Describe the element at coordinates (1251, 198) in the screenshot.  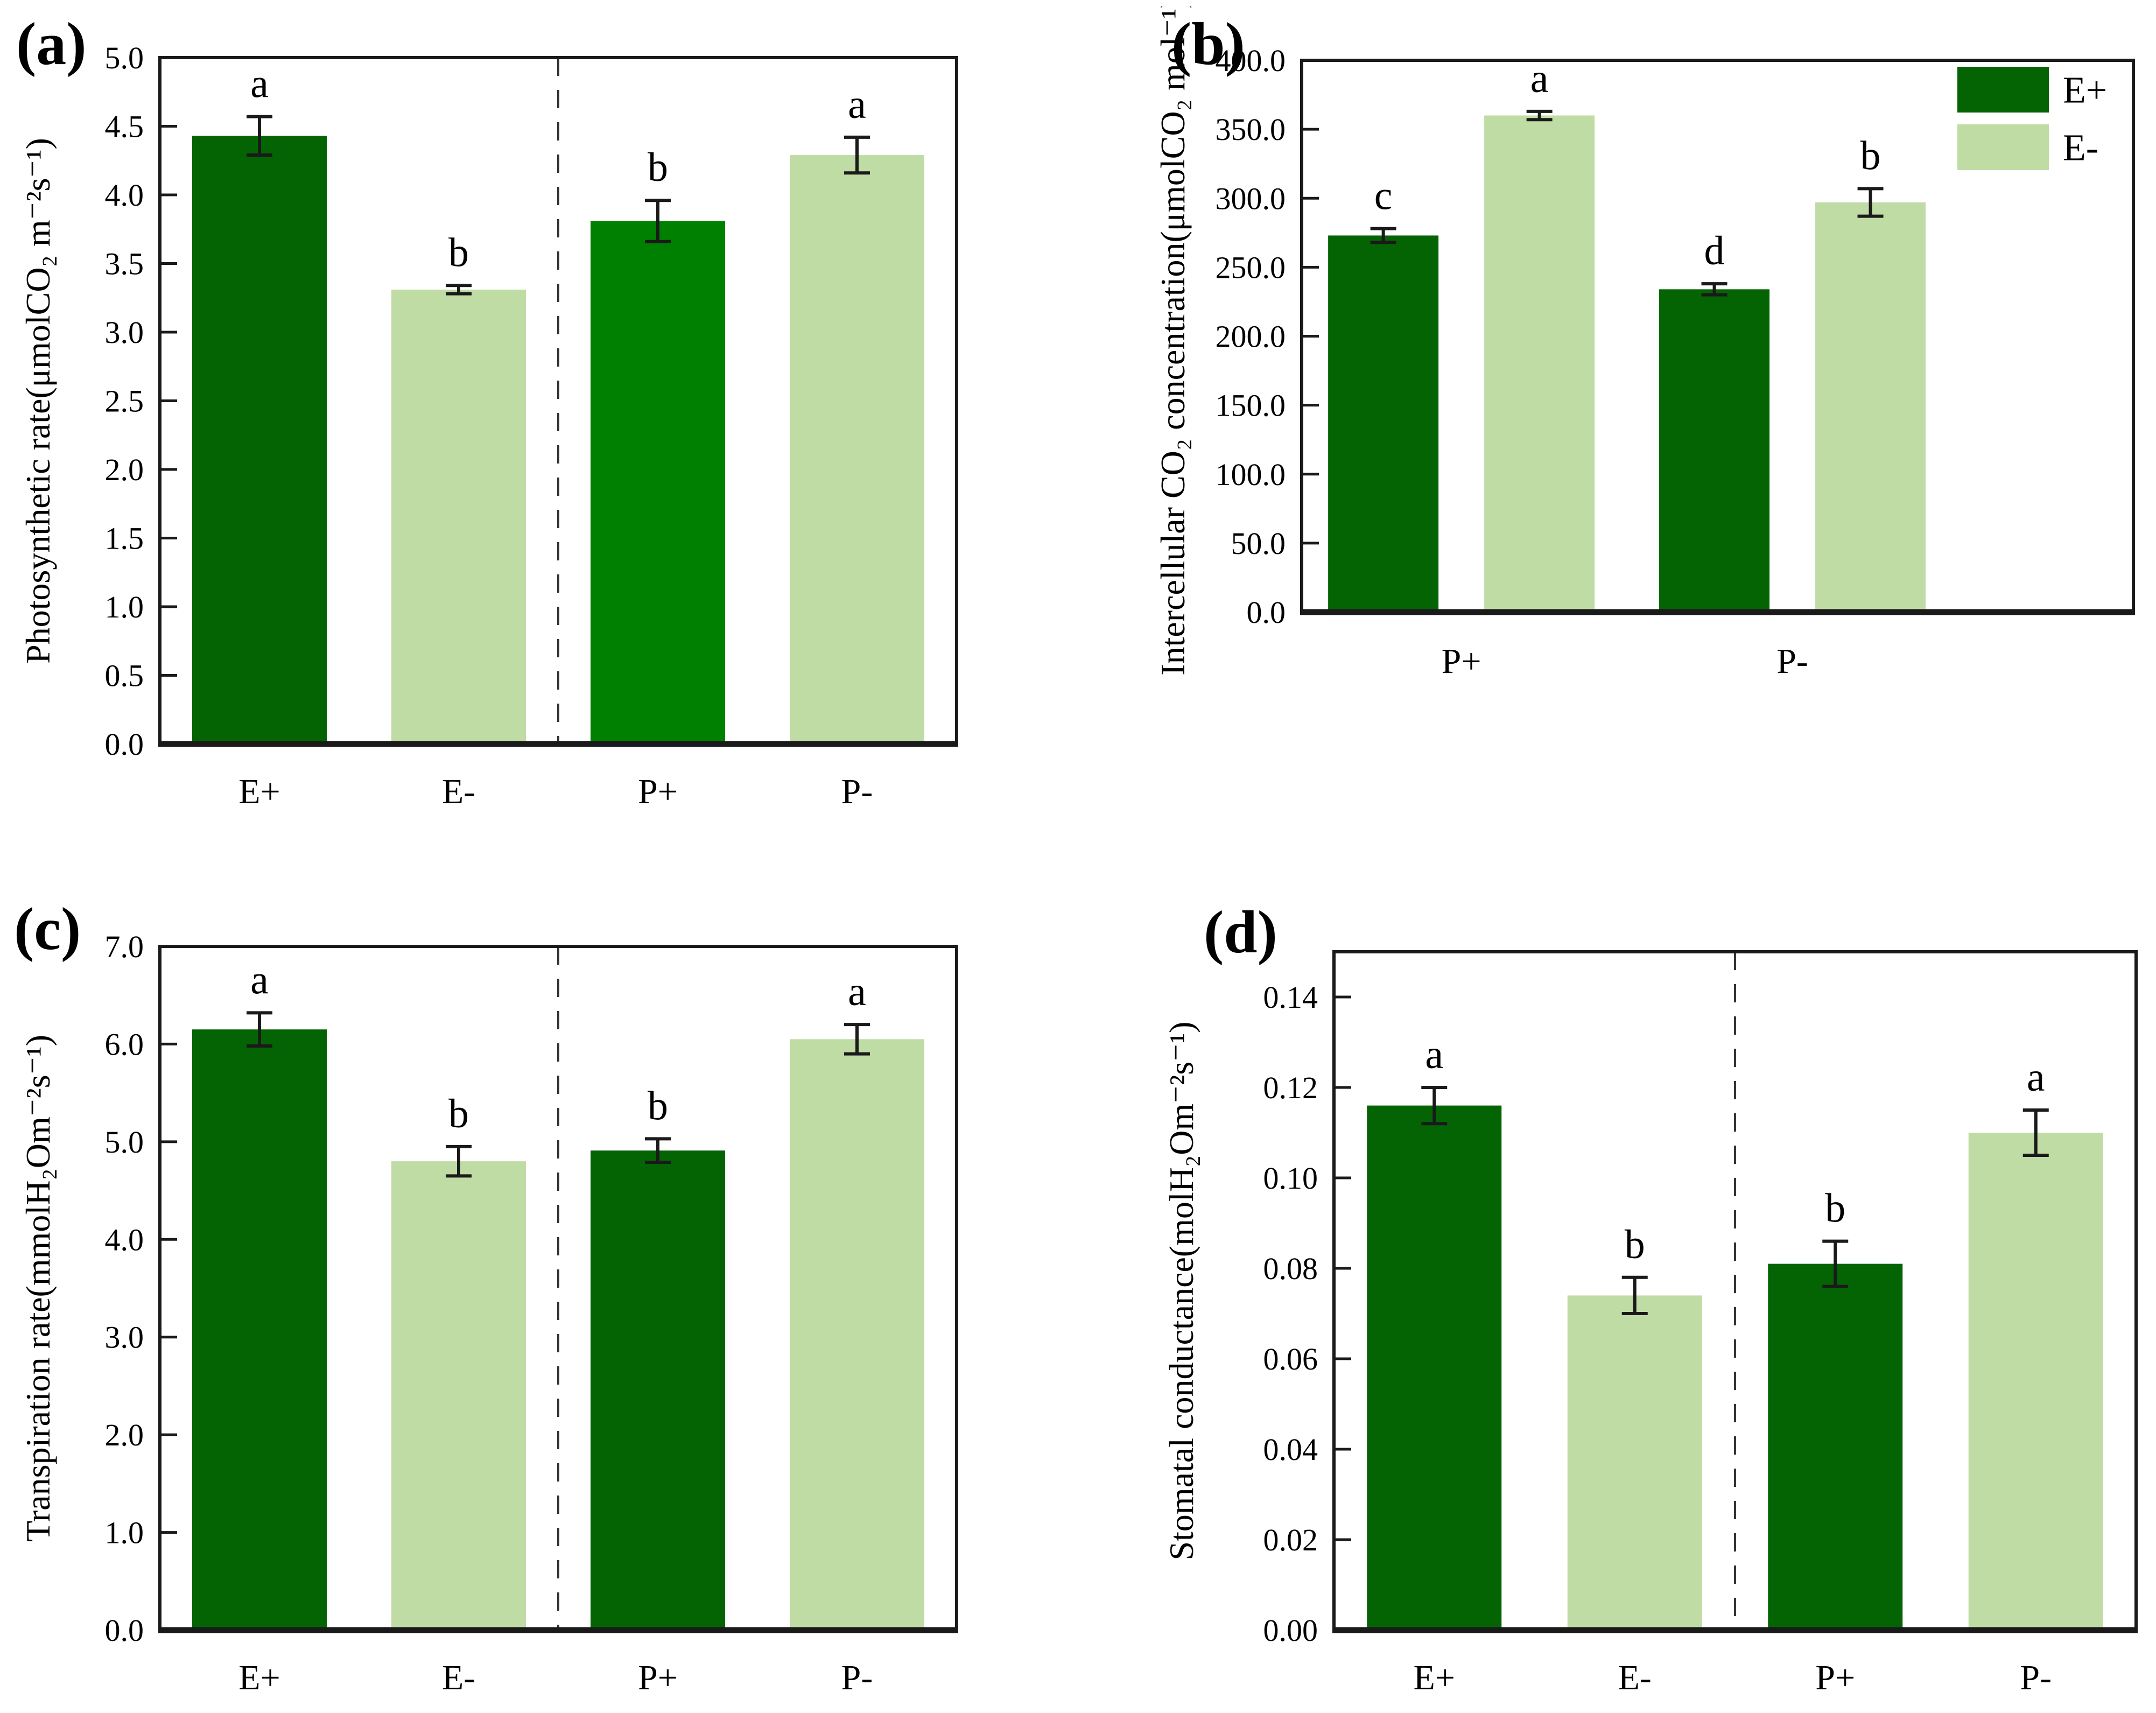
I see `y-tick-label: 300.0` at that location.